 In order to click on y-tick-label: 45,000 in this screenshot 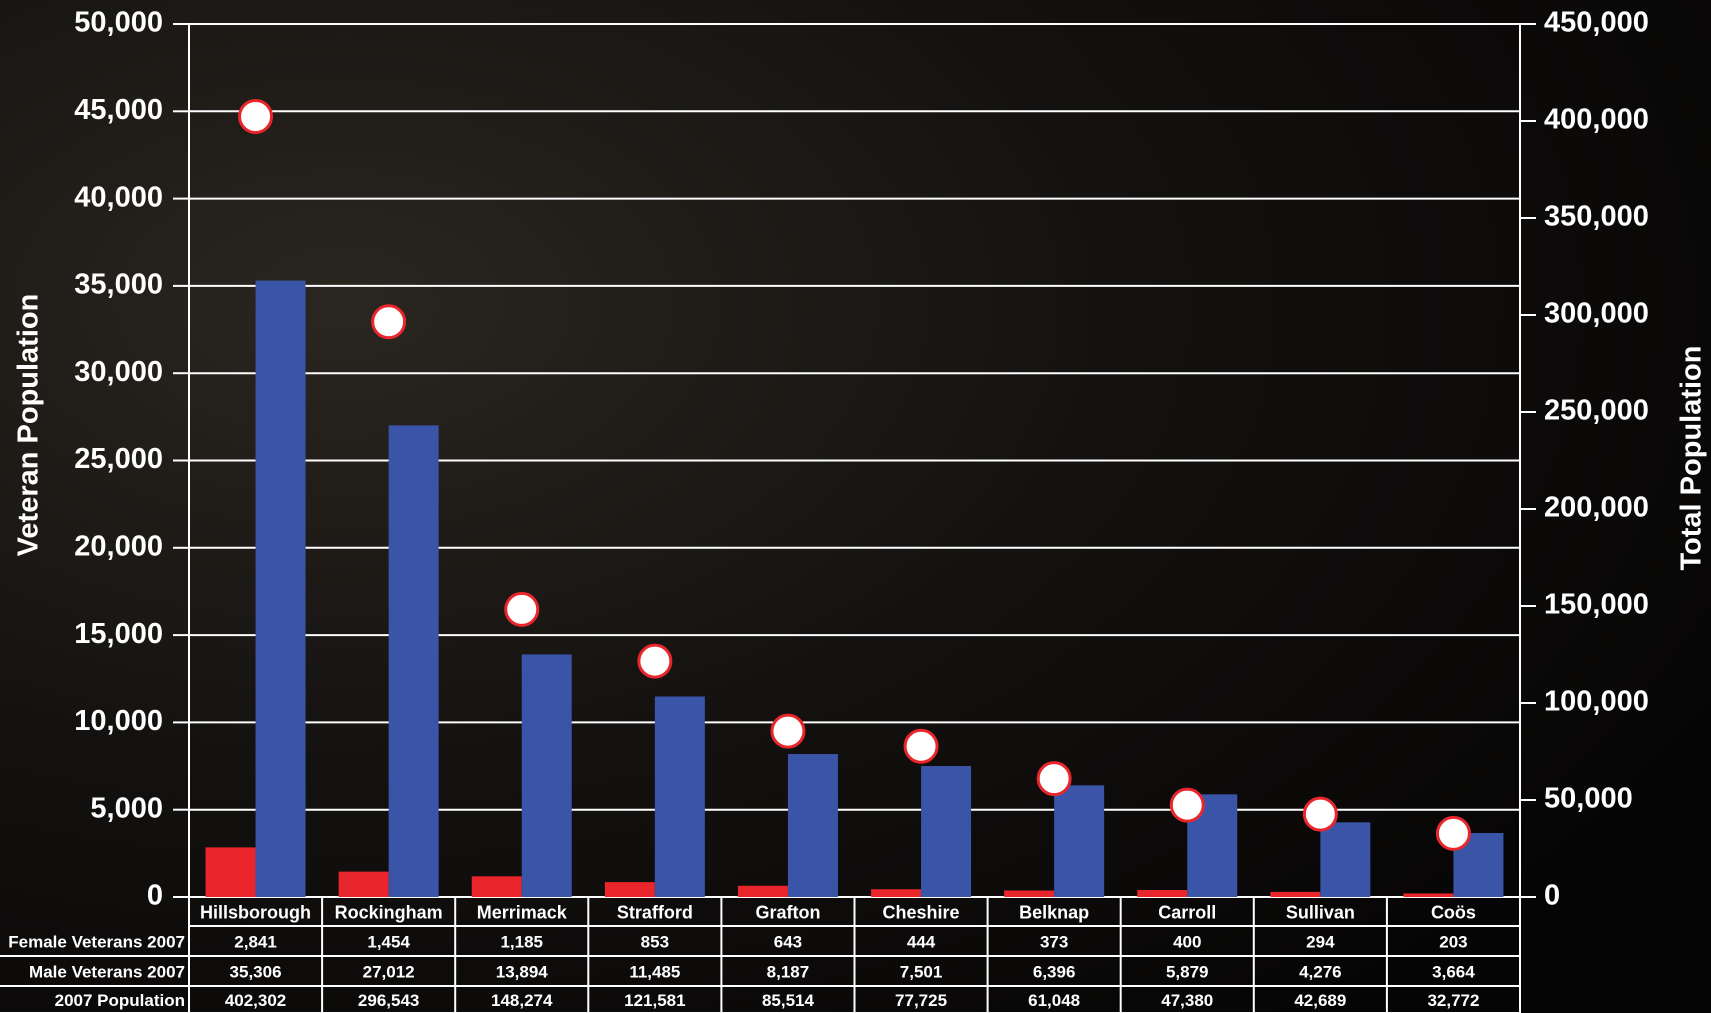, I will do `click(118, 110)`.